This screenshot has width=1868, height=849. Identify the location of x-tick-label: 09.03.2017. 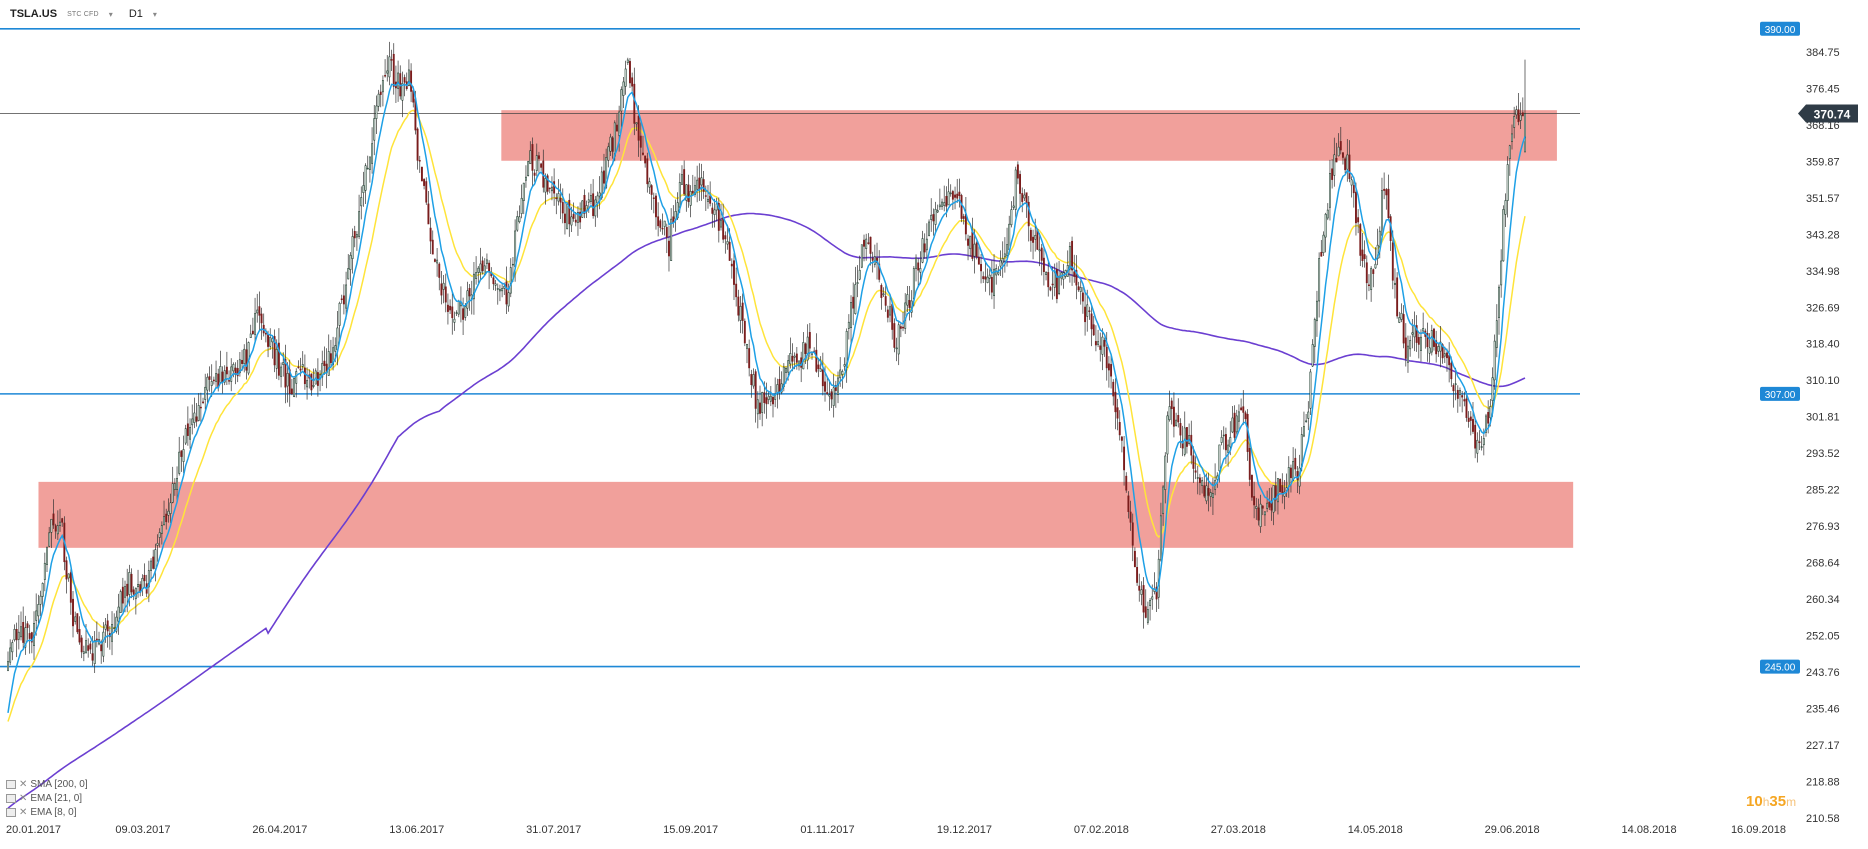
(142, 830).